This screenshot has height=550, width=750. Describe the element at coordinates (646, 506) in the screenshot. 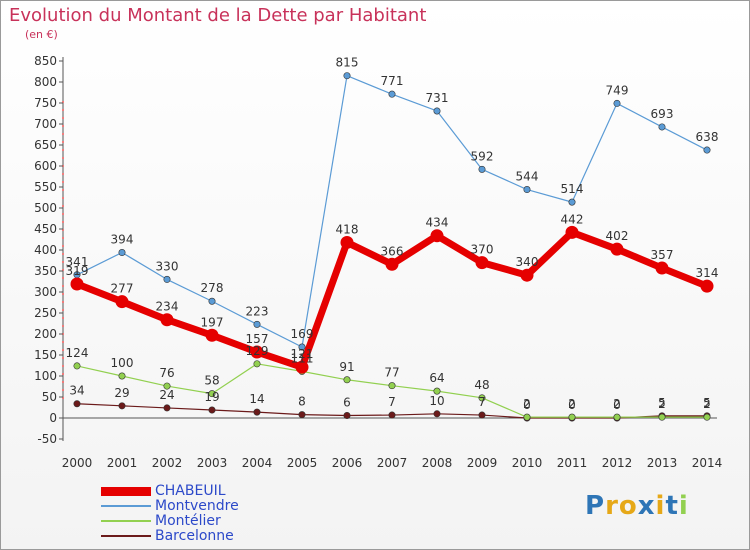

I see `logo-letter: x` at that location.